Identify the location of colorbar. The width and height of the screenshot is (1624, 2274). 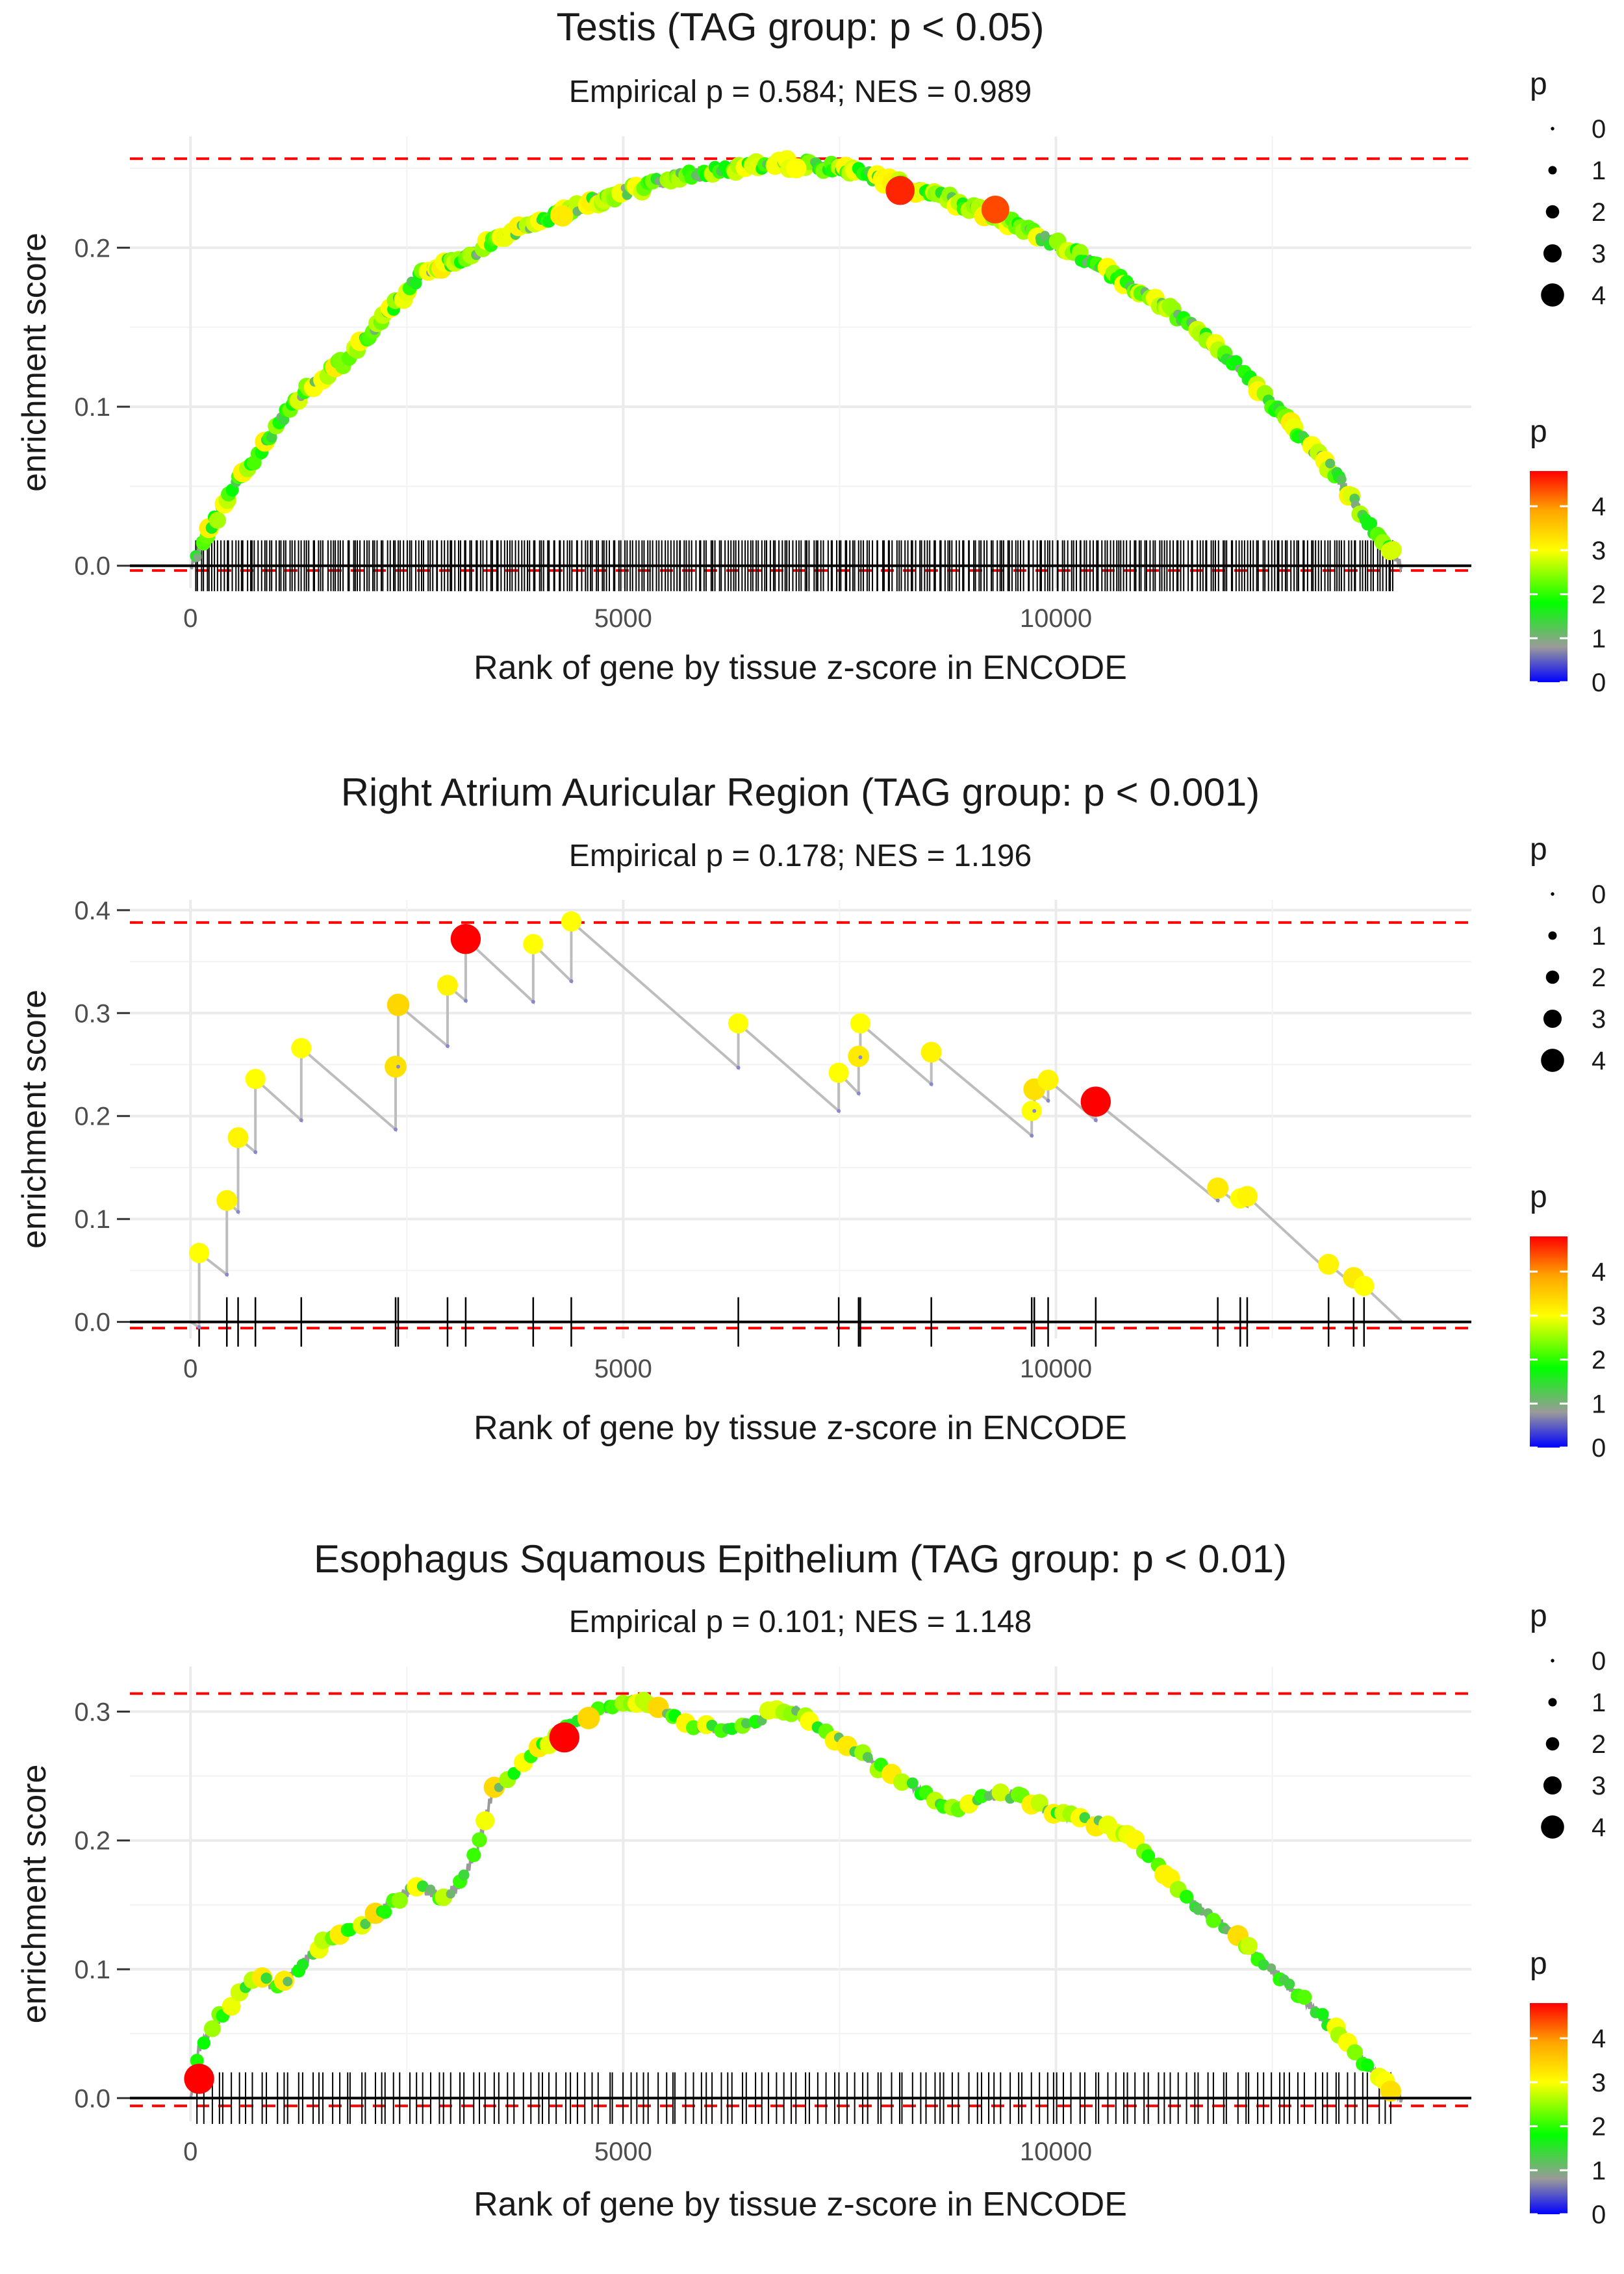
(1548, 2108).